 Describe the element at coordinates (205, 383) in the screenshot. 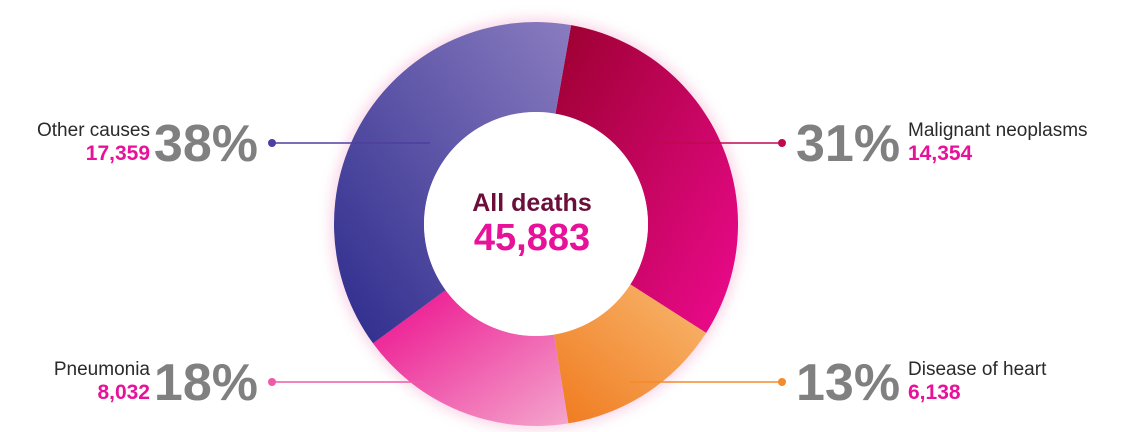

I see `slice-percent-pneumonia: 18%` at that location.